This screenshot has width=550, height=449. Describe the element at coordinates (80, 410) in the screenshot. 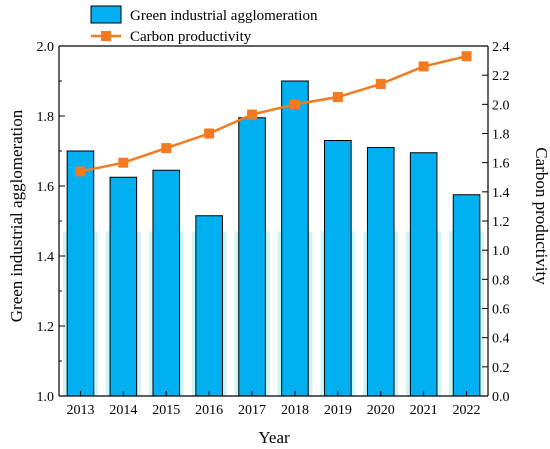

I see `x-tick-label: 2013` at that location.